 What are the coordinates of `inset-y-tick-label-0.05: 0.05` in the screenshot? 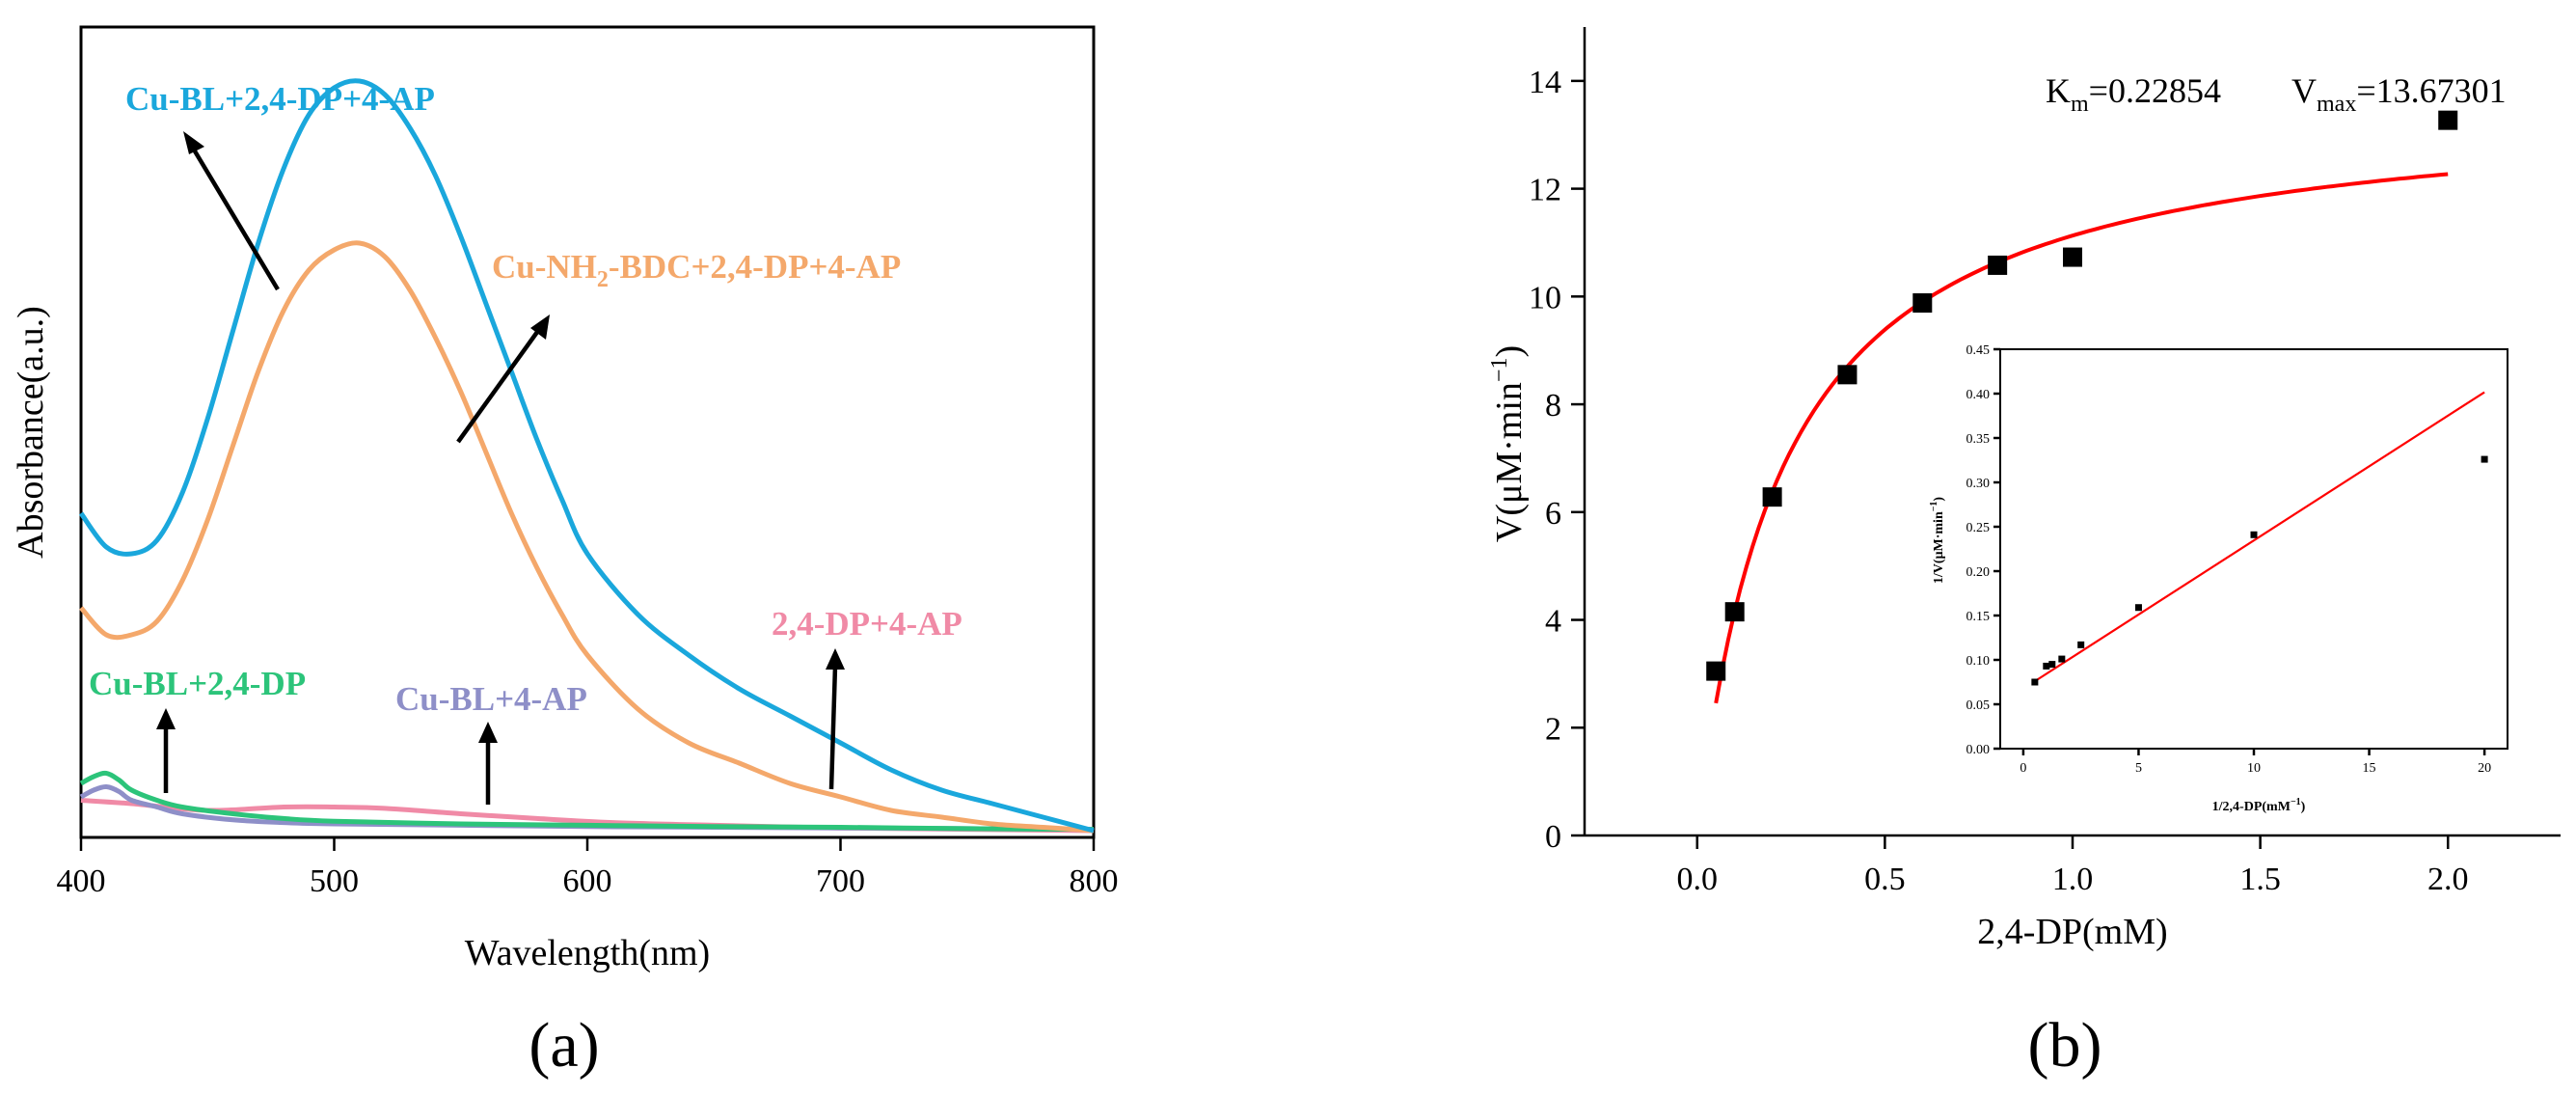 It's located at (1978, 705).